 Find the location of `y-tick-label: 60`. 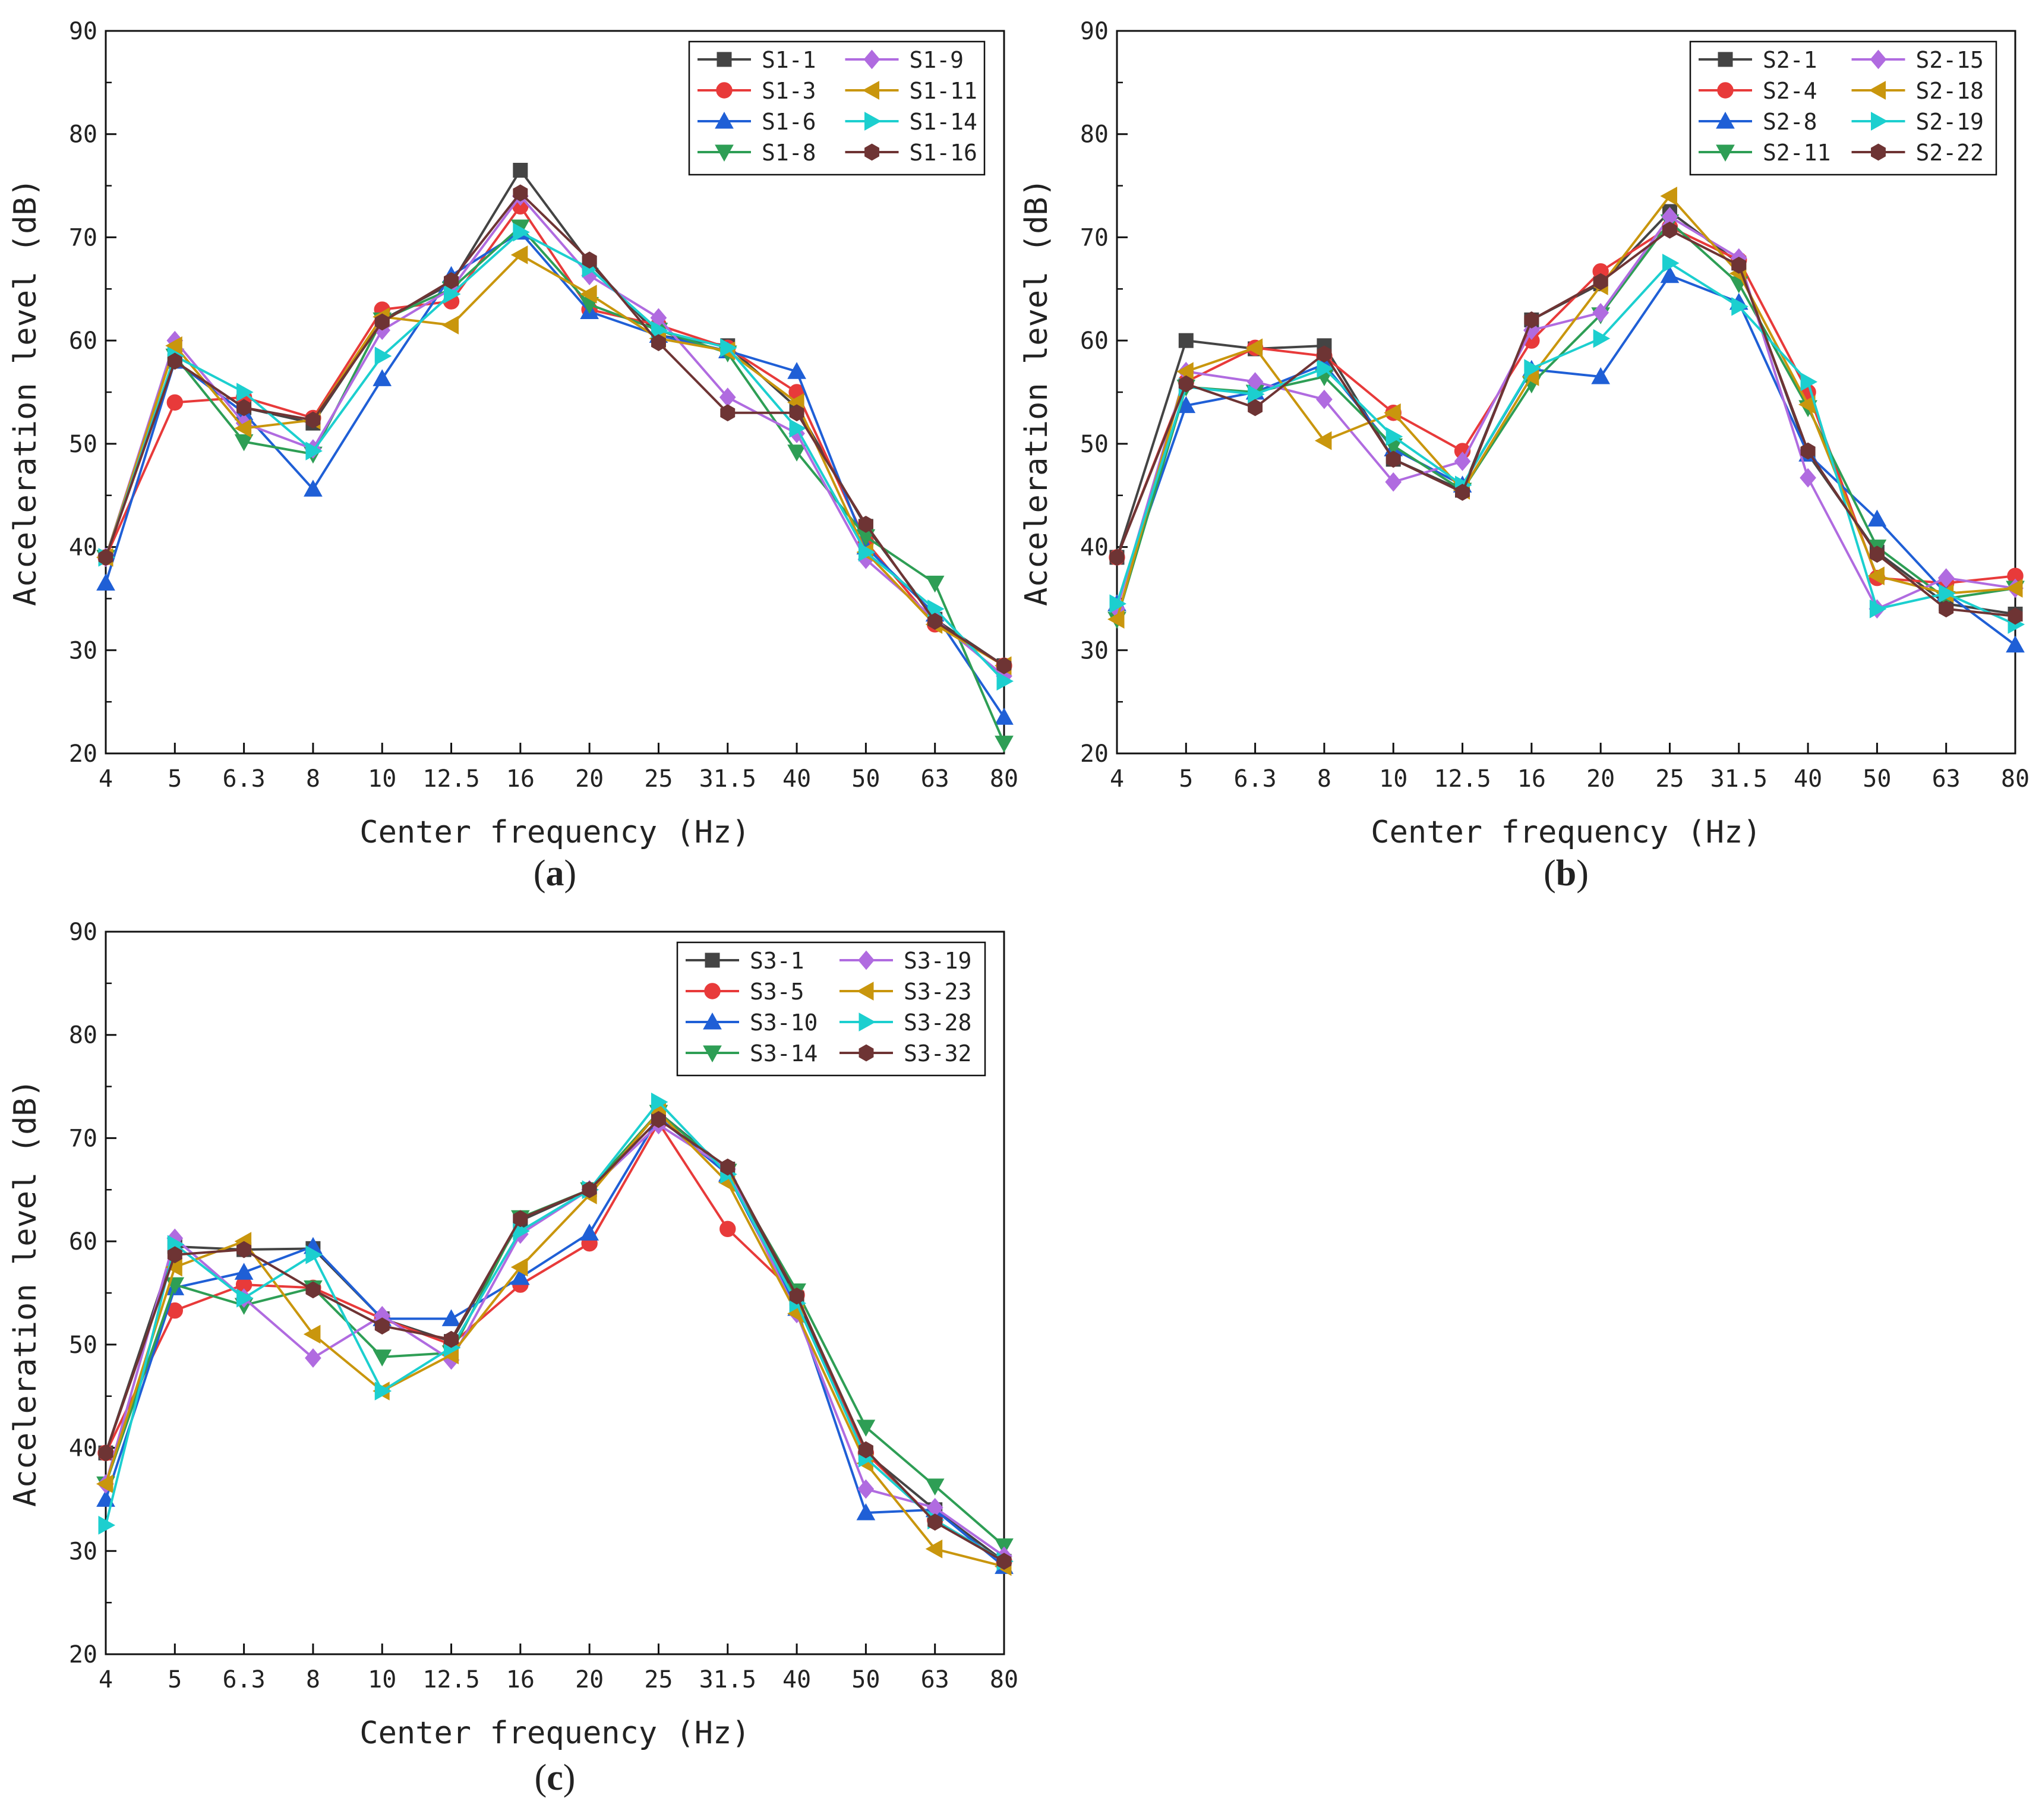

y-tick-label: 60 is located at coordinates (1094, 341).